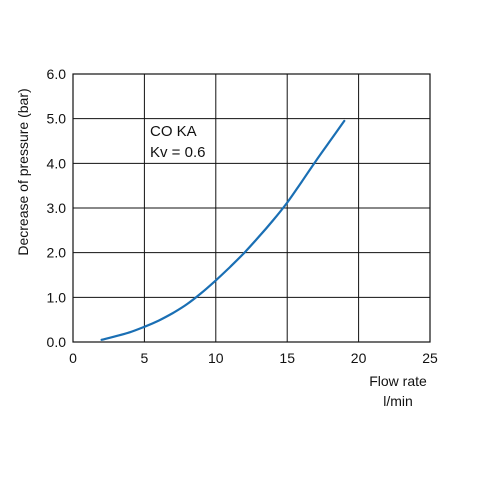 The image size is (480, 480). I want to click on x-tick-label: 20, so click(359, 358).